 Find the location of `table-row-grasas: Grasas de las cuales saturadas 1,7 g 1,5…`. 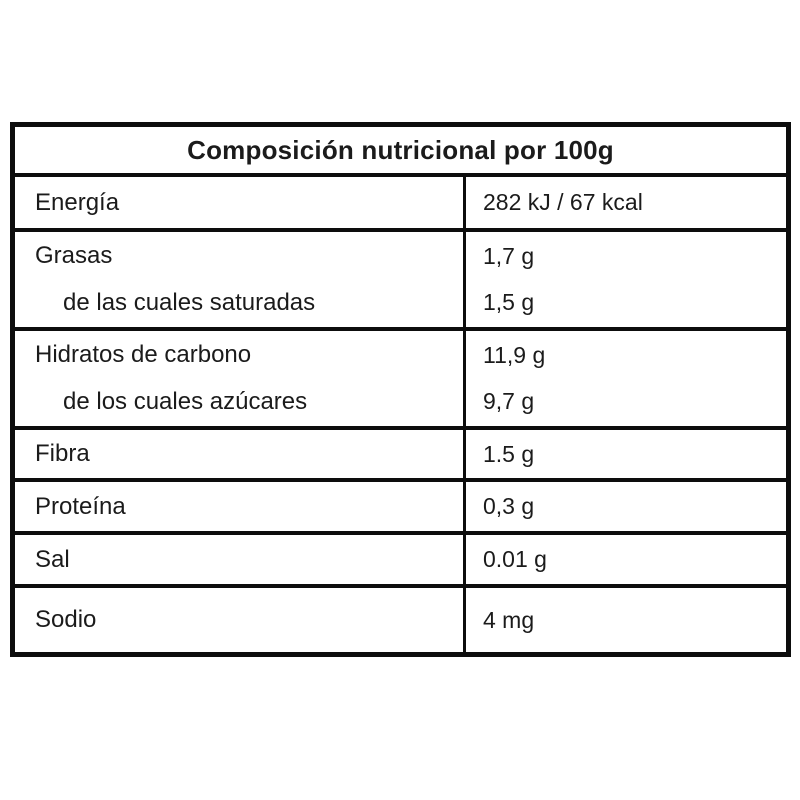

table-row-grasas: Grasas de las cuales saturadas 1,7 g 1,5… is located at coordinates (400, 281).